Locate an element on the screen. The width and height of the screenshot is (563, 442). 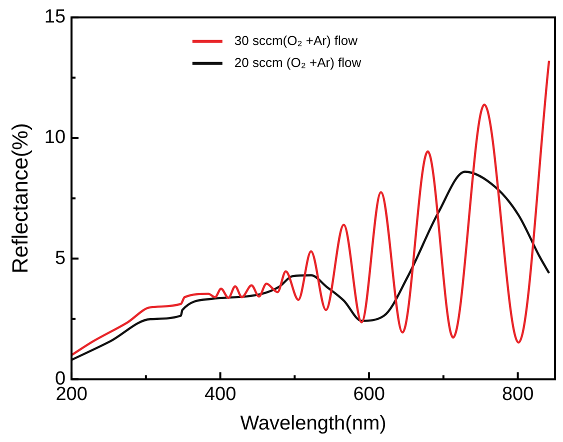
x-tick-label: 400 is located at coordinates (220, 394).